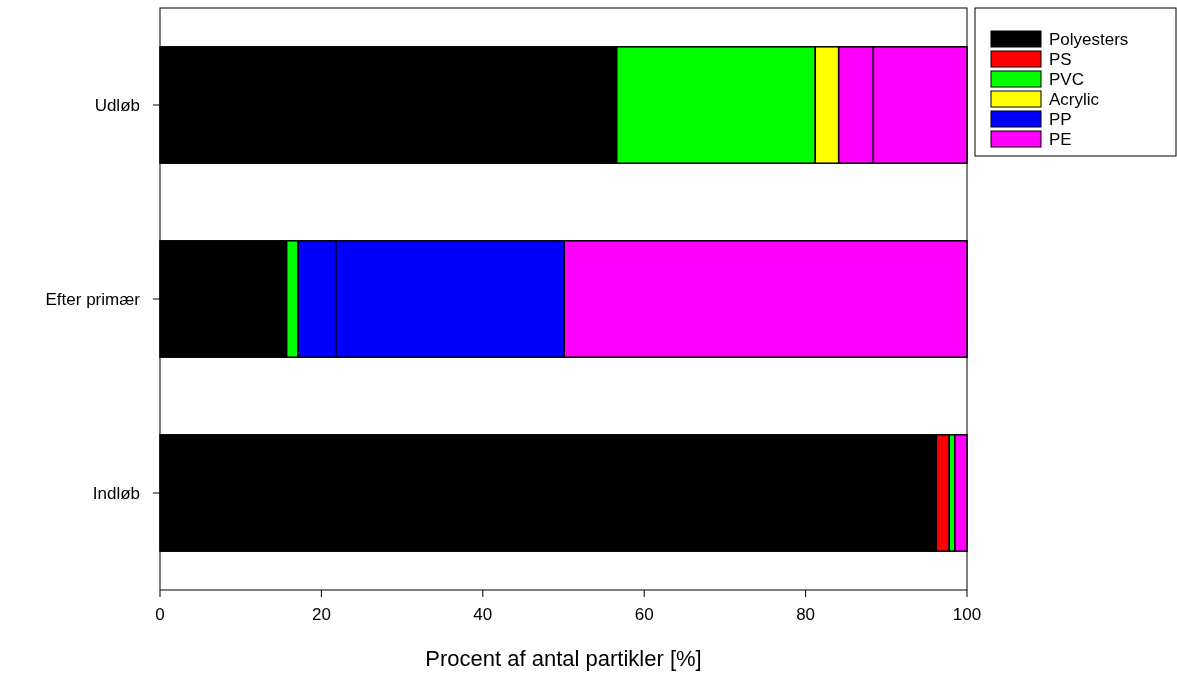 This screenshot has height=686, width=1177. I want to click on x-tick-label: 0, so click(160, 614).